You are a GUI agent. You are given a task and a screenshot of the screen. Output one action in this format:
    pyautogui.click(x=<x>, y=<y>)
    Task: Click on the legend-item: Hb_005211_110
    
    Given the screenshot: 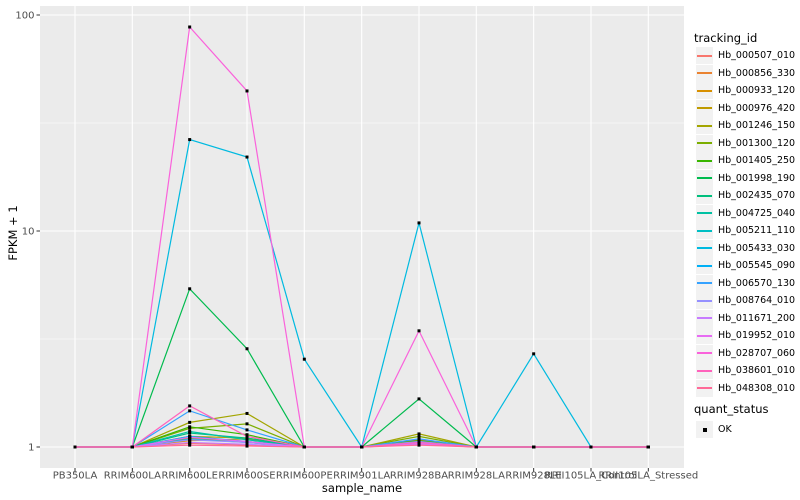 What is the action you would take?
    pyautogui.click(x=745, y=231)
    